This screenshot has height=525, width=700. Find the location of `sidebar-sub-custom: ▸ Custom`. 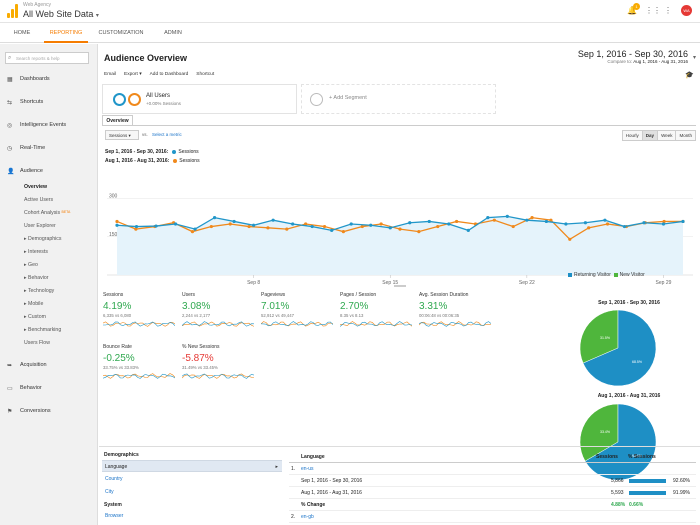

sidebar-sub-custom: ▸ Custom is located at coordinates (35, 317).